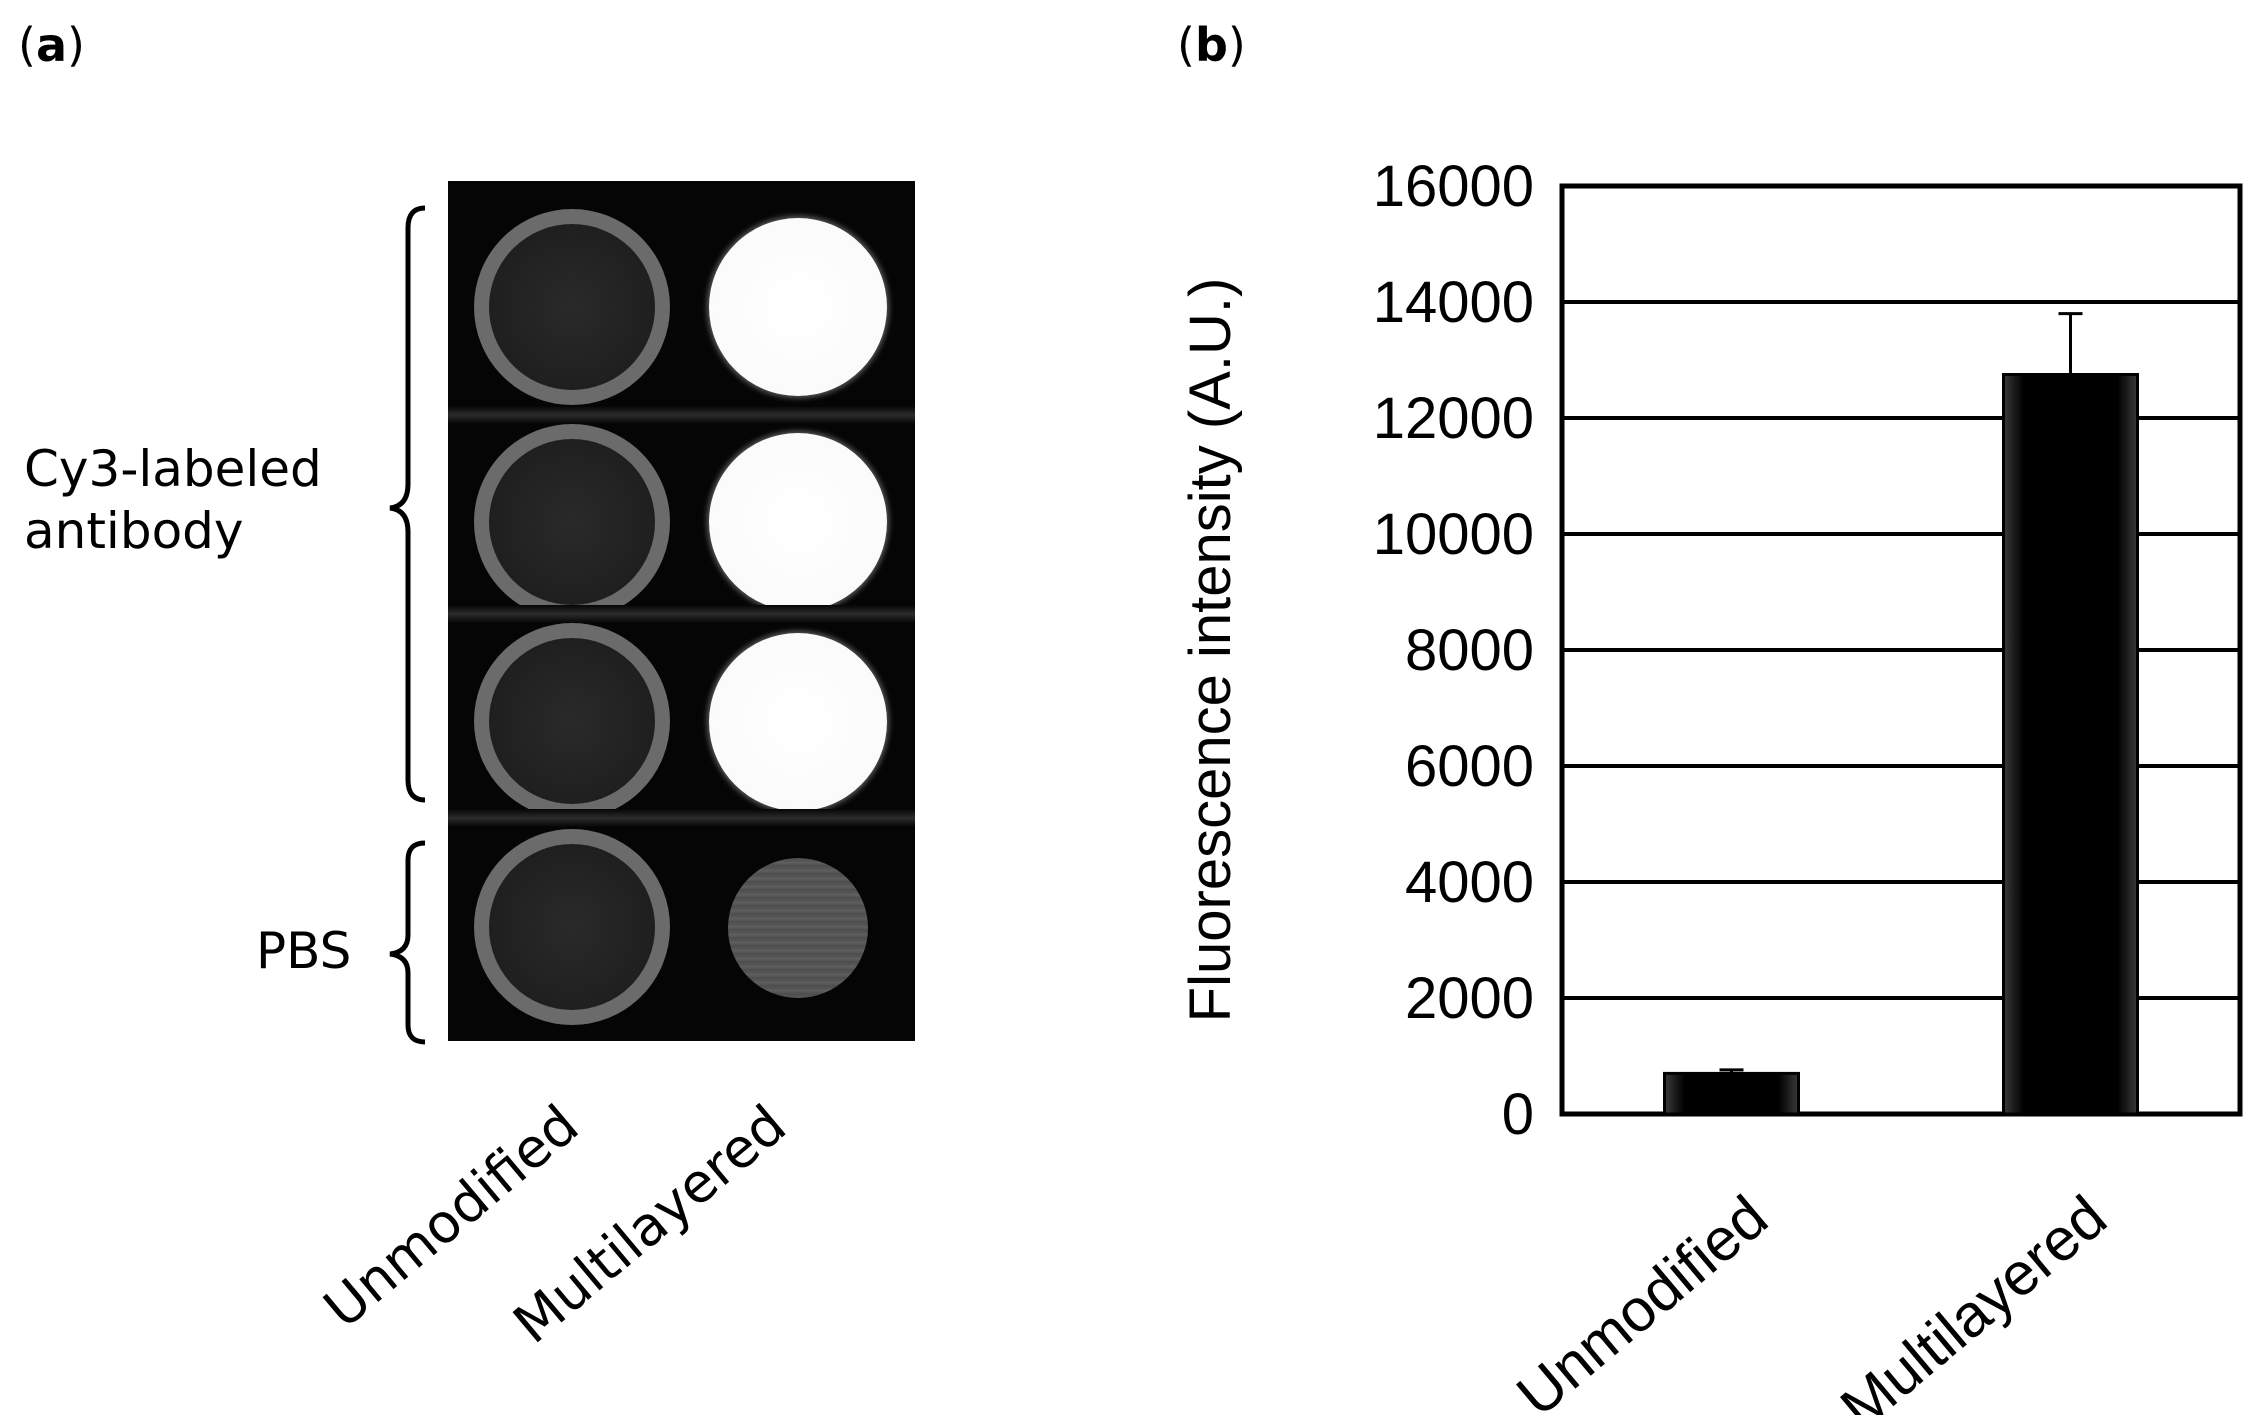 The height and width of the screenshot is (1415, 2250). What do you see at coordinates (173, 469) in the screenshot?
I see `antibody-group-label-line1: Cy3-labeled` at bounding box center [173, 469].